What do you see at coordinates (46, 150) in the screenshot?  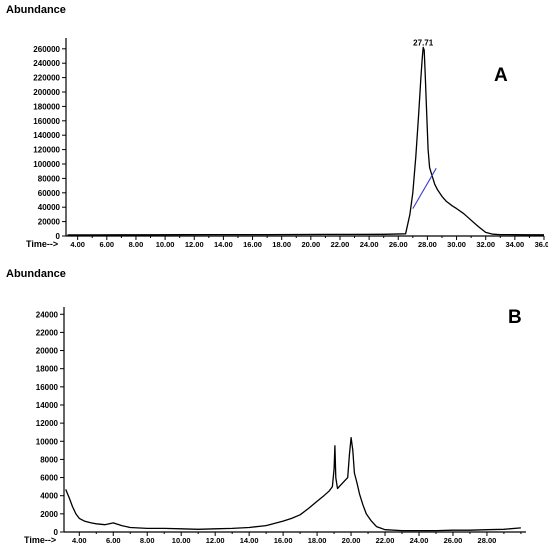 I see `panel-a-y-tick-label: 120000` at bounding box center [46, 150].